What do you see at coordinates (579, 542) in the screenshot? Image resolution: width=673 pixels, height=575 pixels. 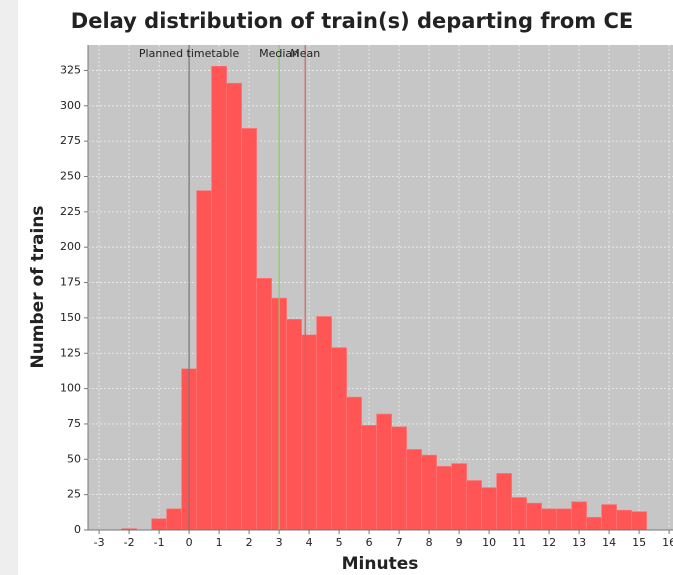 I see `x-tick-label: 13` at bounding box center [579, 542].